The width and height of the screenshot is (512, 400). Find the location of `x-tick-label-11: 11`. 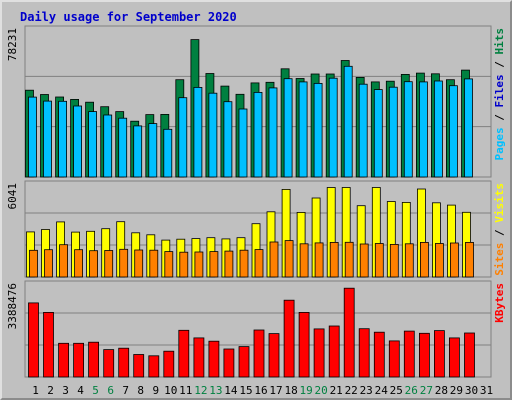

x-tick-label-11: 11 is located at coordinates (185, 390).